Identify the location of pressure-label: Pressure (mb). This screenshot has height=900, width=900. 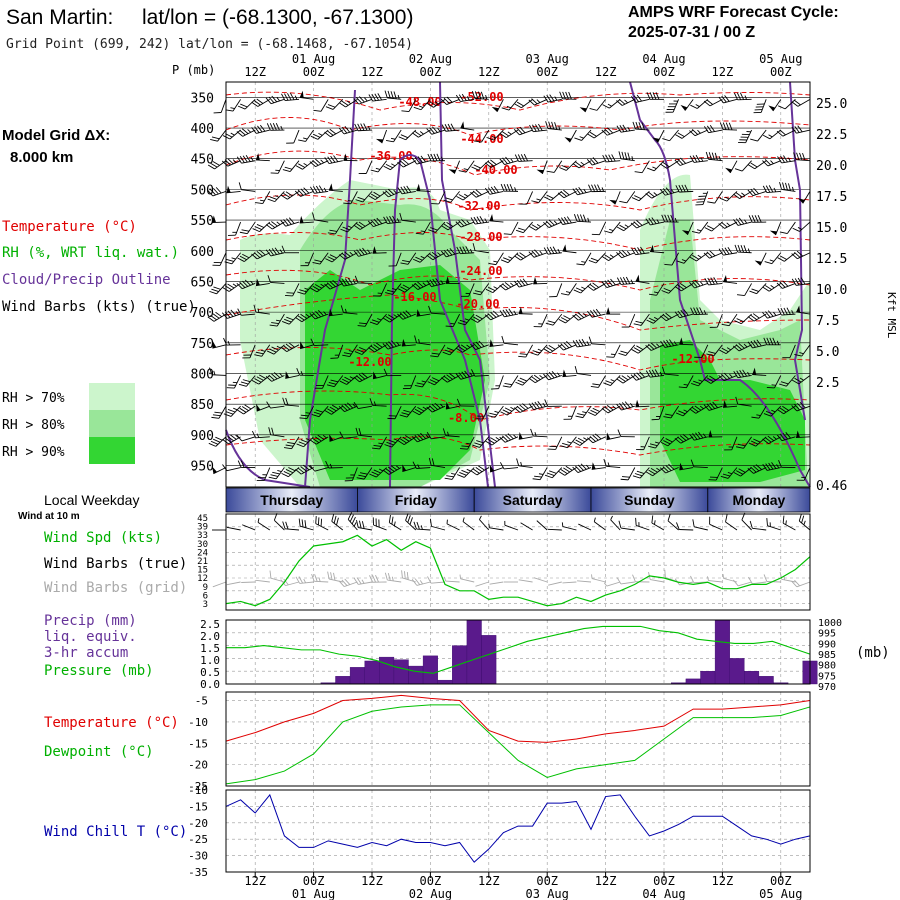
(99, 671).